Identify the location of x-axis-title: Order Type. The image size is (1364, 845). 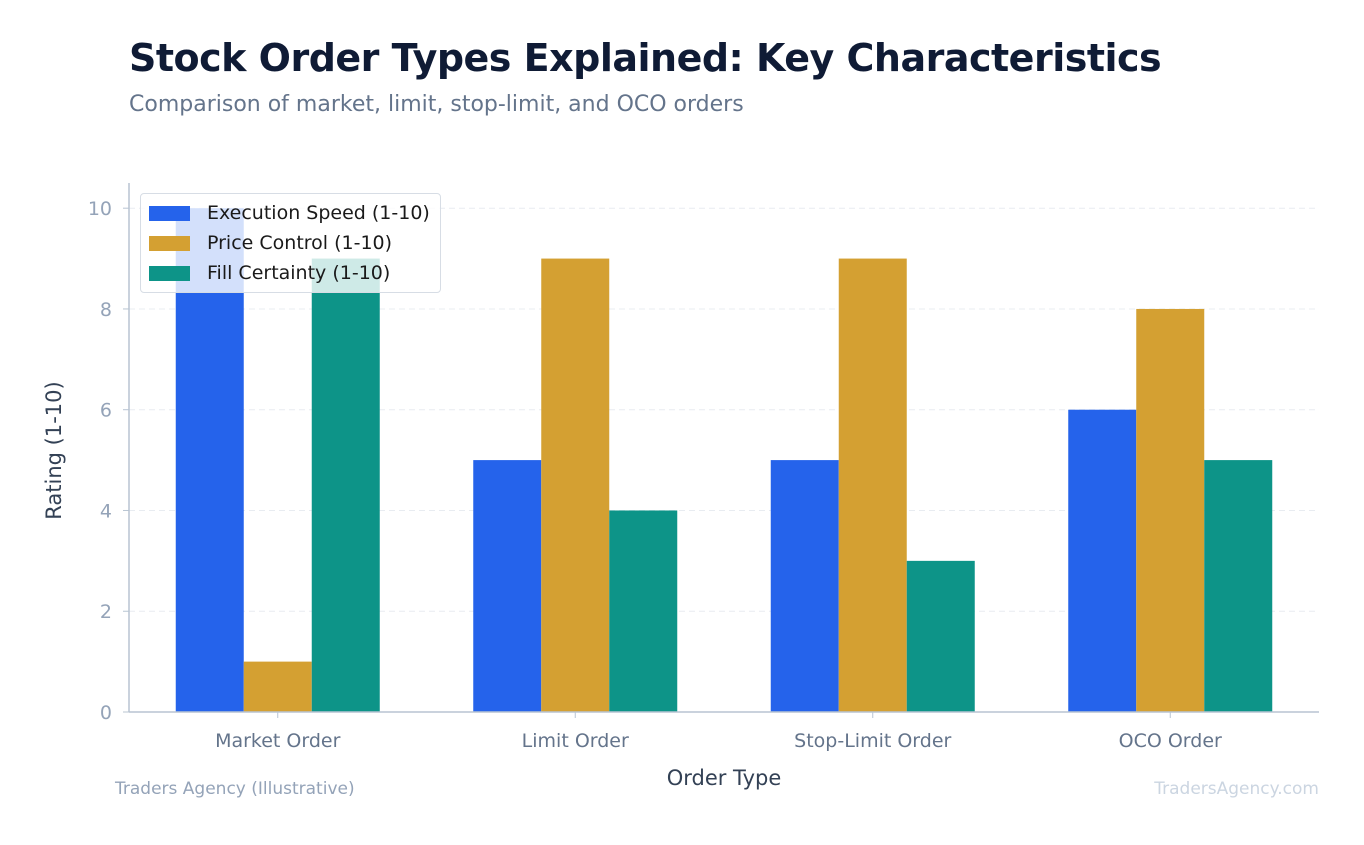
(724, 778).